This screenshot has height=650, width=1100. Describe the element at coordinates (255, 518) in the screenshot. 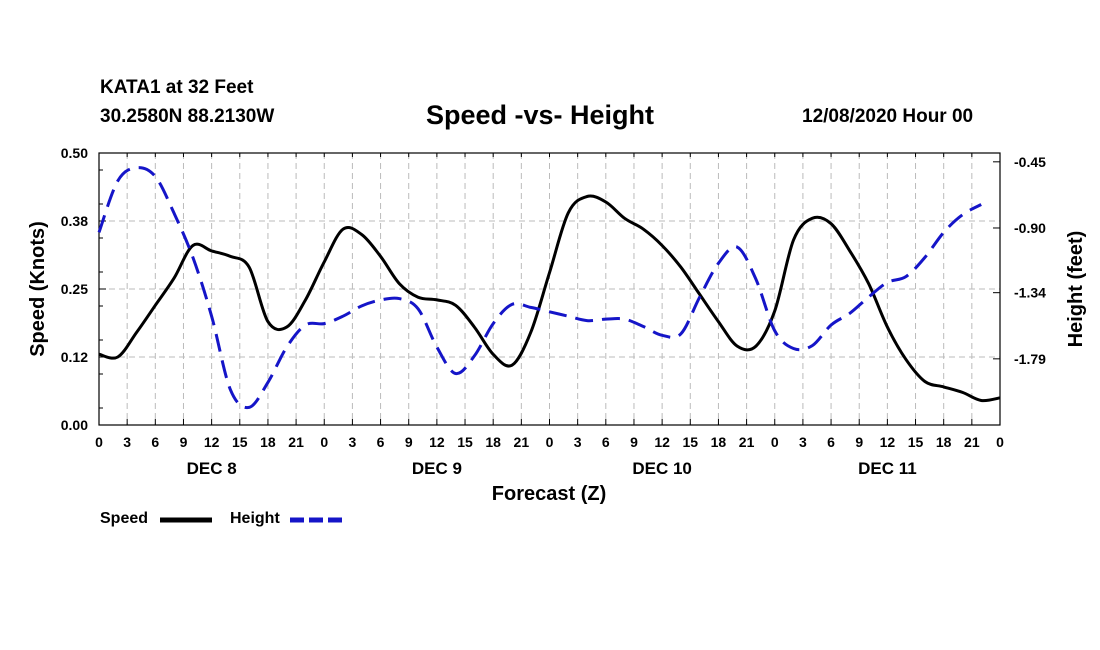

I see `legend-height-label: Height` at that location.